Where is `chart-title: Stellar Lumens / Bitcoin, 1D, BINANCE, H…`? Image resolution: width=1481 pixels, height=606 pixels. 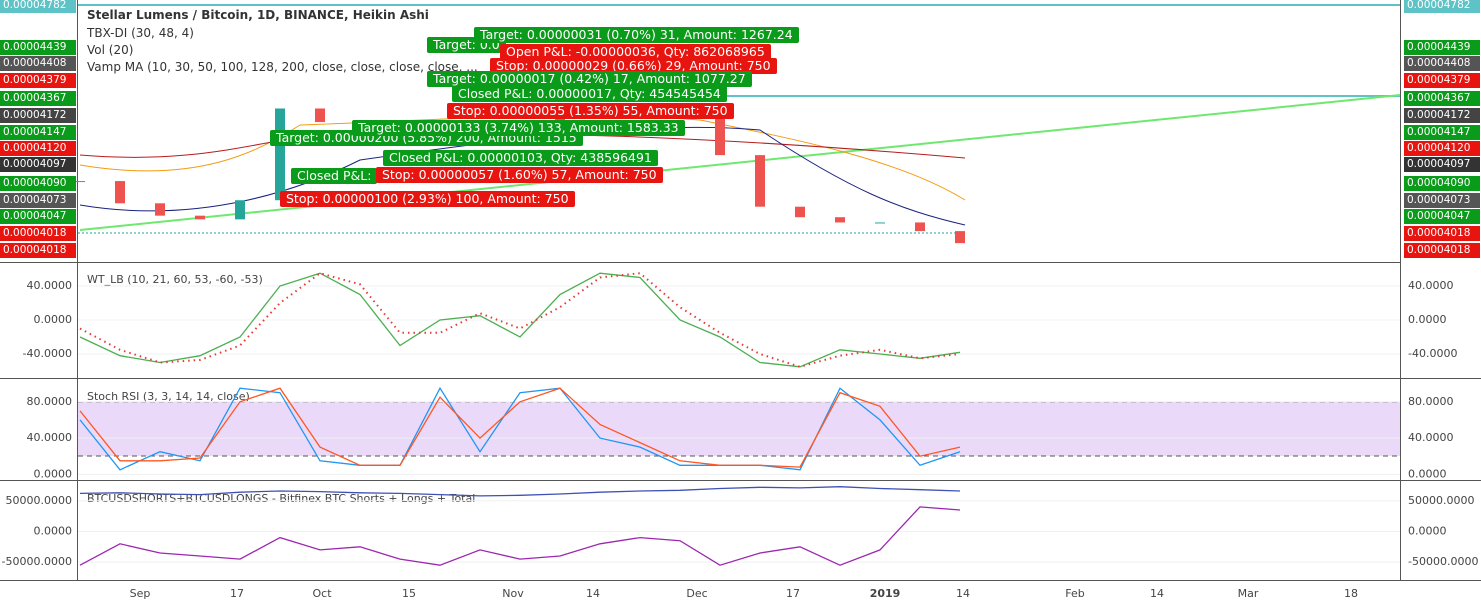
chart-title: Stellar Lumens / Bitcoin, 1D, BINANCE, H… is located at coordinates (258, 15).